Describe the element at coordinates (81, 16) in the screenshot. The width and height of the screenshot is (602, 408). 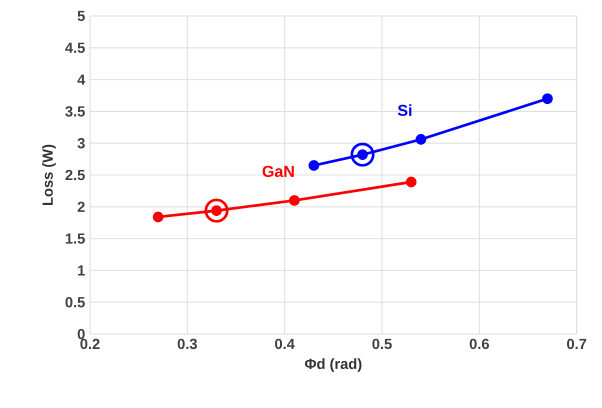
I see `y-tick-label: 5` at that location.